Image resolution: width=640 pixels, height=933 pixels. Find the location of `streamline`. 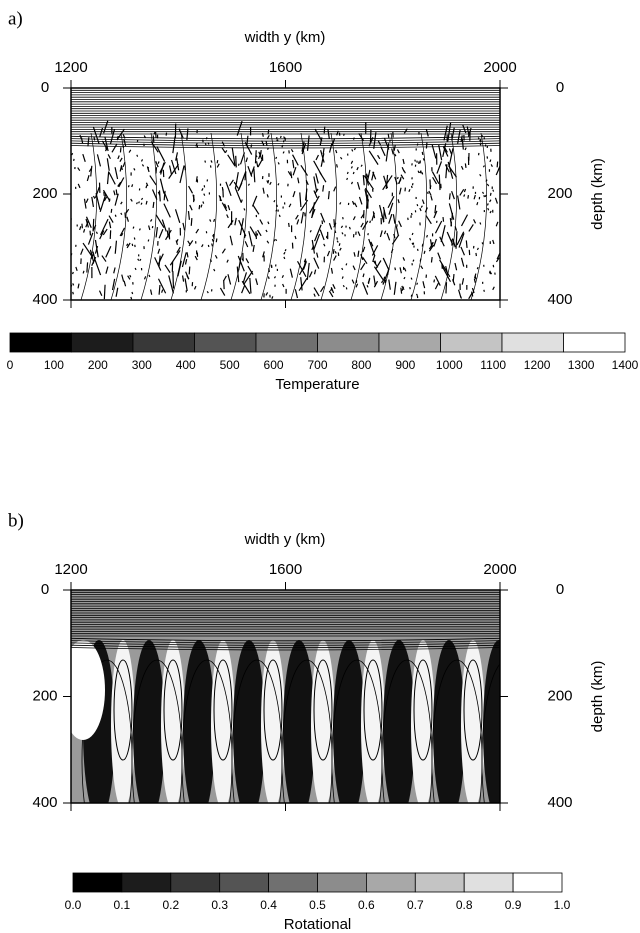

streamline is located at coordinates (238, 216).